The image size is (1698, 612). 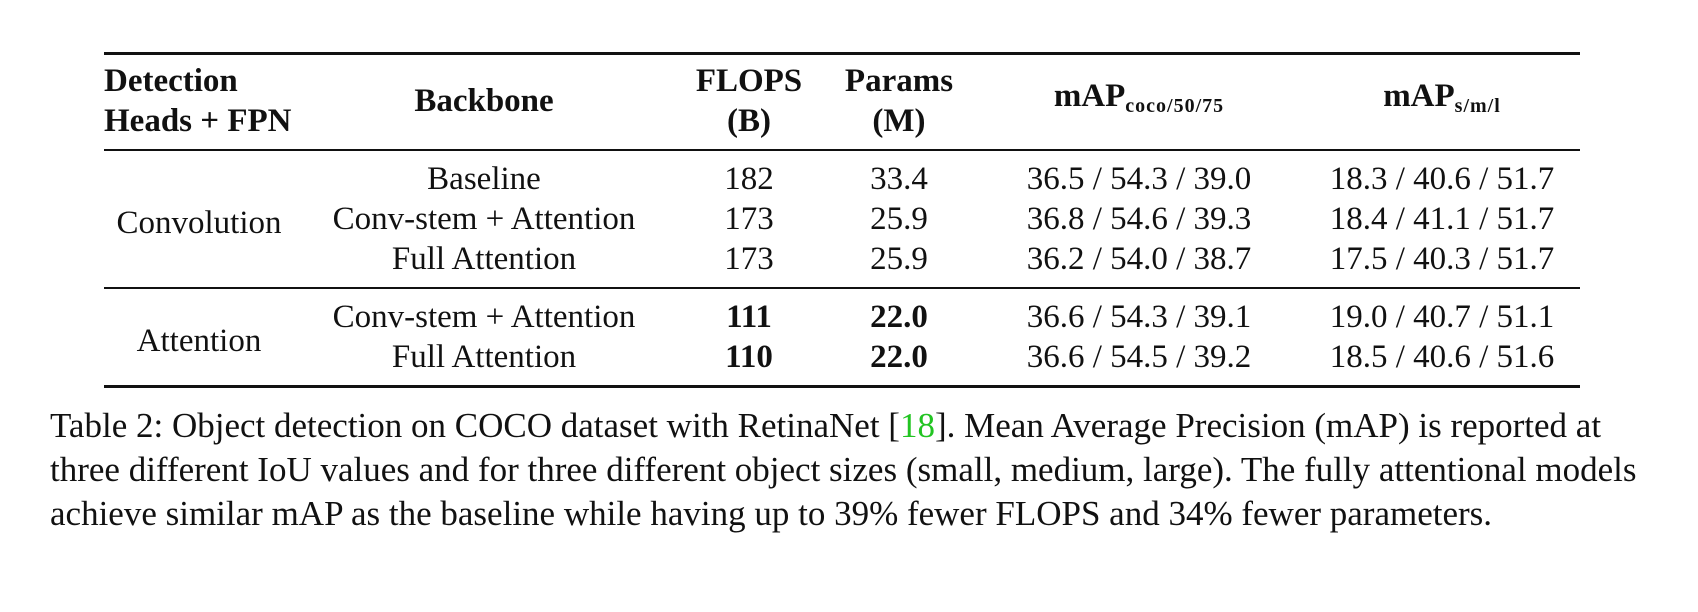 I want to click on header-params: Params (M), so click(x=899, y=102).